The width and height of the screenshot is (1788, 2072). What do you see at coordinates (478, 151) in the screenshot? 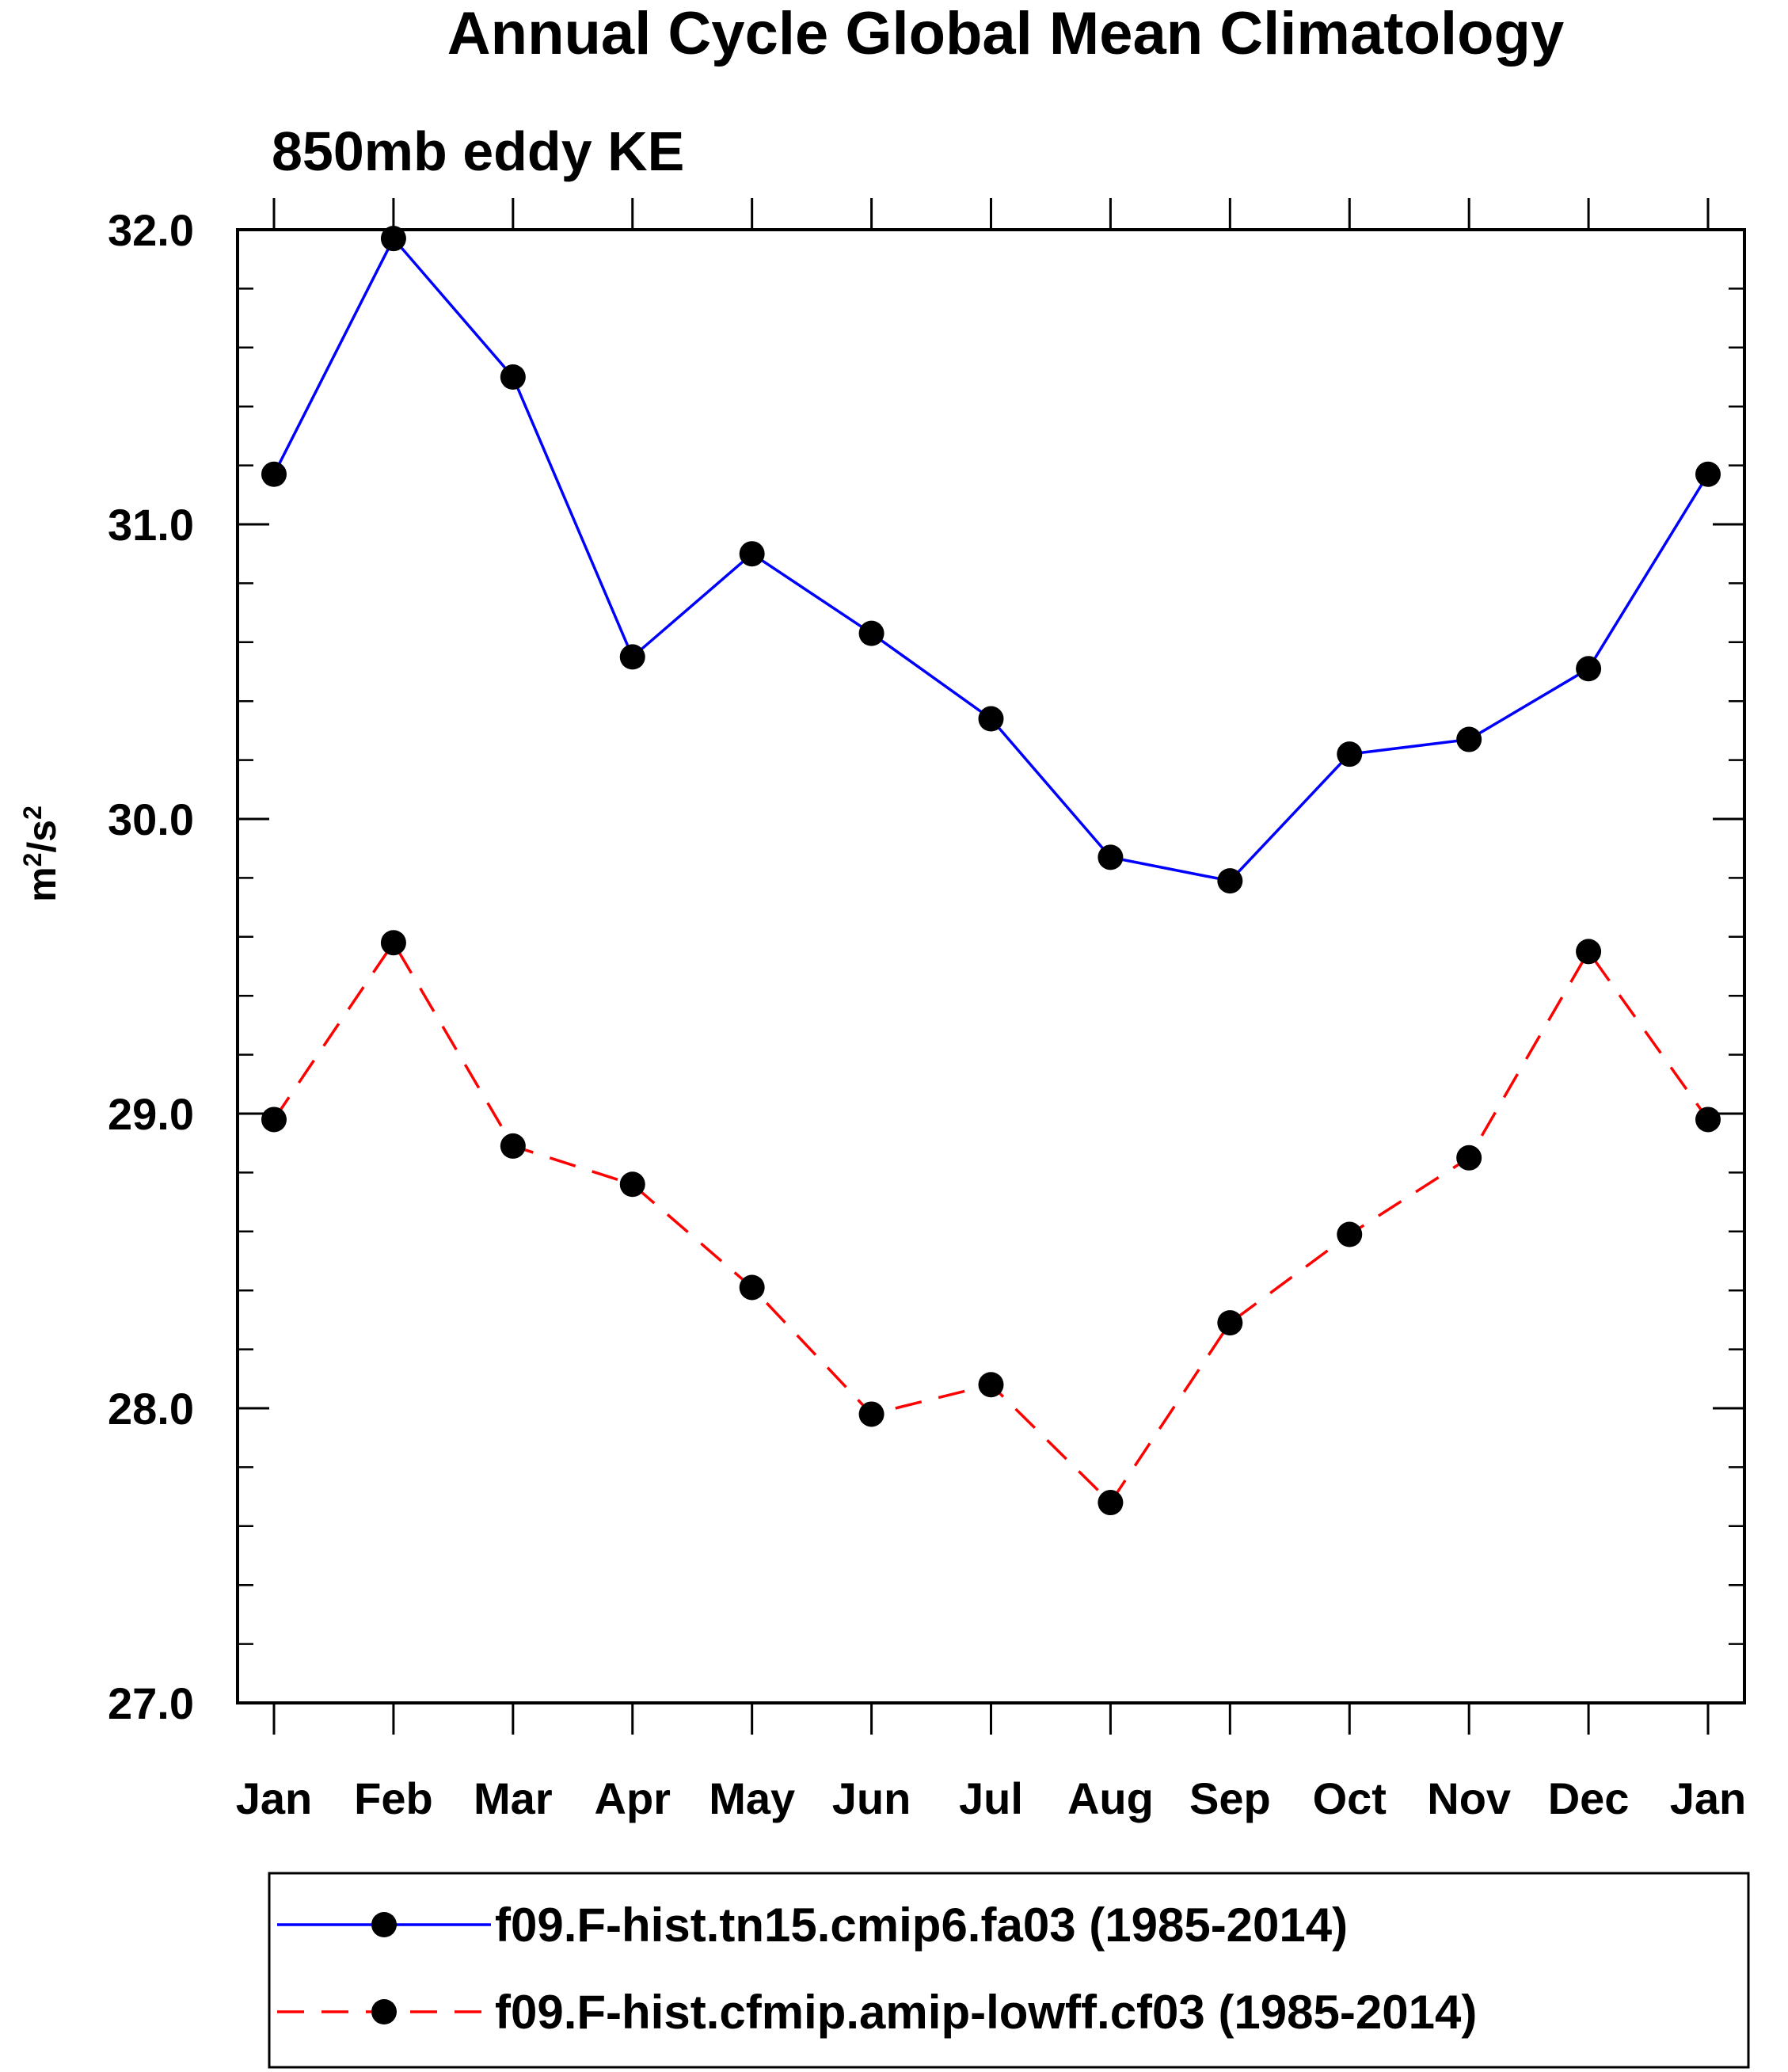
I see `chart-subtitle: 850mb eddy KE` at bounding box center [478, 151].